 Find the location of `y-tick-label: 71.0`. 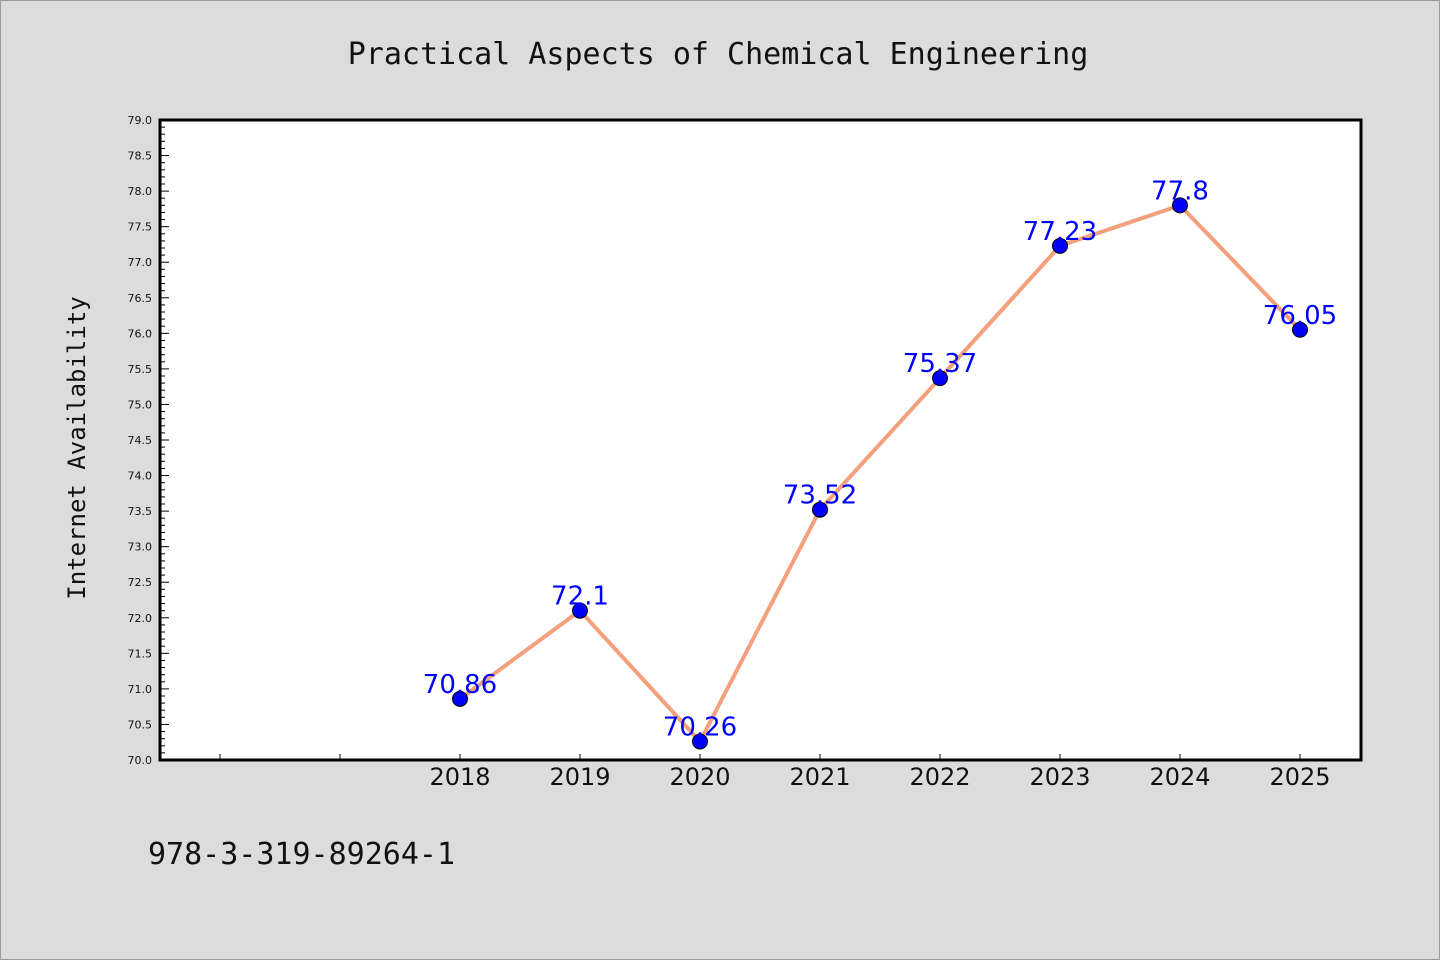

y-tick-label: 71.0 is located at coordinates (140, 689).